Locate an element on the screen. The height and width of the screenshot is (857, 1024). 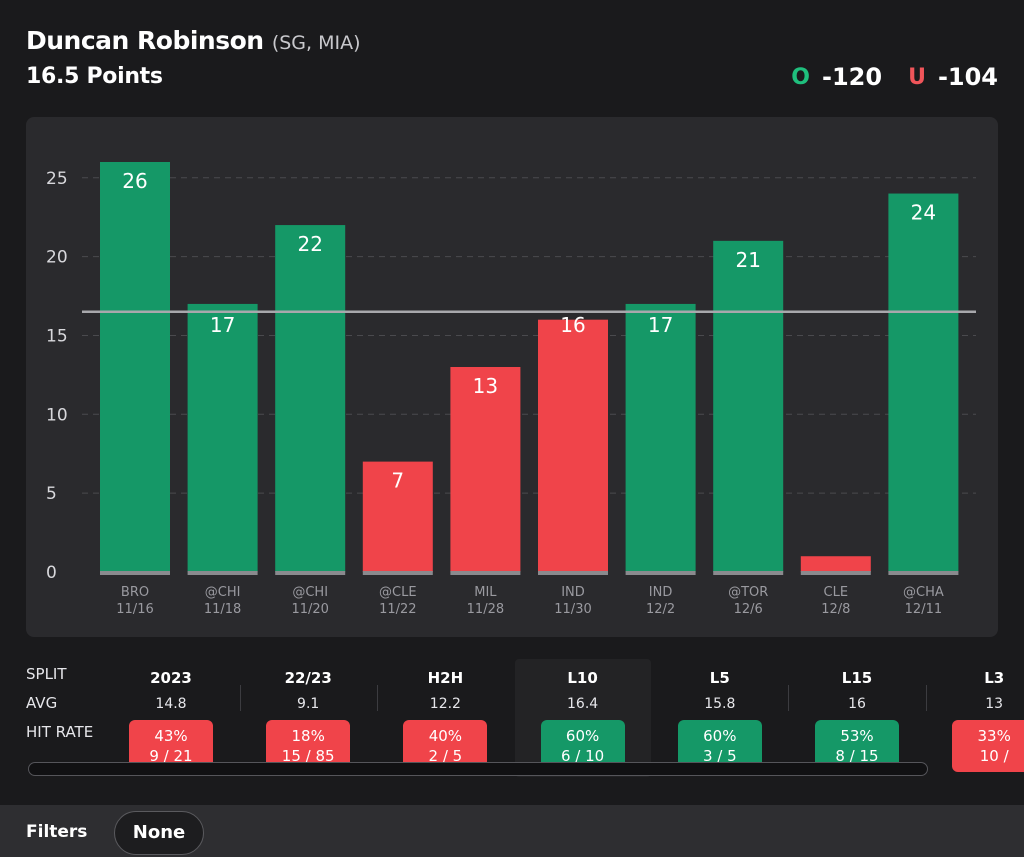
split-column-h2h: H2H 12.2 40% 2 / 5 is located at coordinates (445, 718).